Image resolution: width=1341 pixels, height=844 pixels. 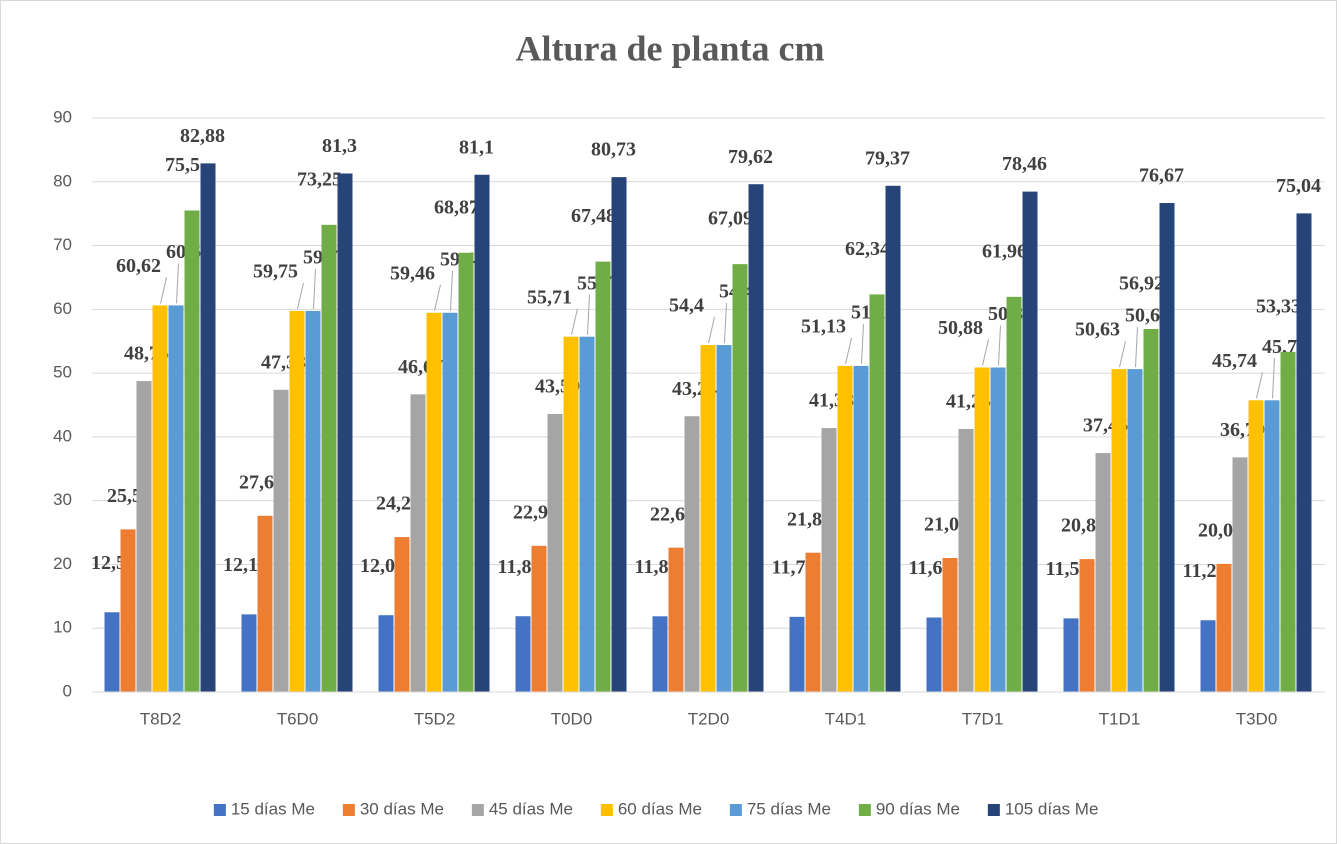 What do you see at coordinates (319, 179) in the screenshot?
I see `data-label: 73,25` at bounding box center [319, 179].